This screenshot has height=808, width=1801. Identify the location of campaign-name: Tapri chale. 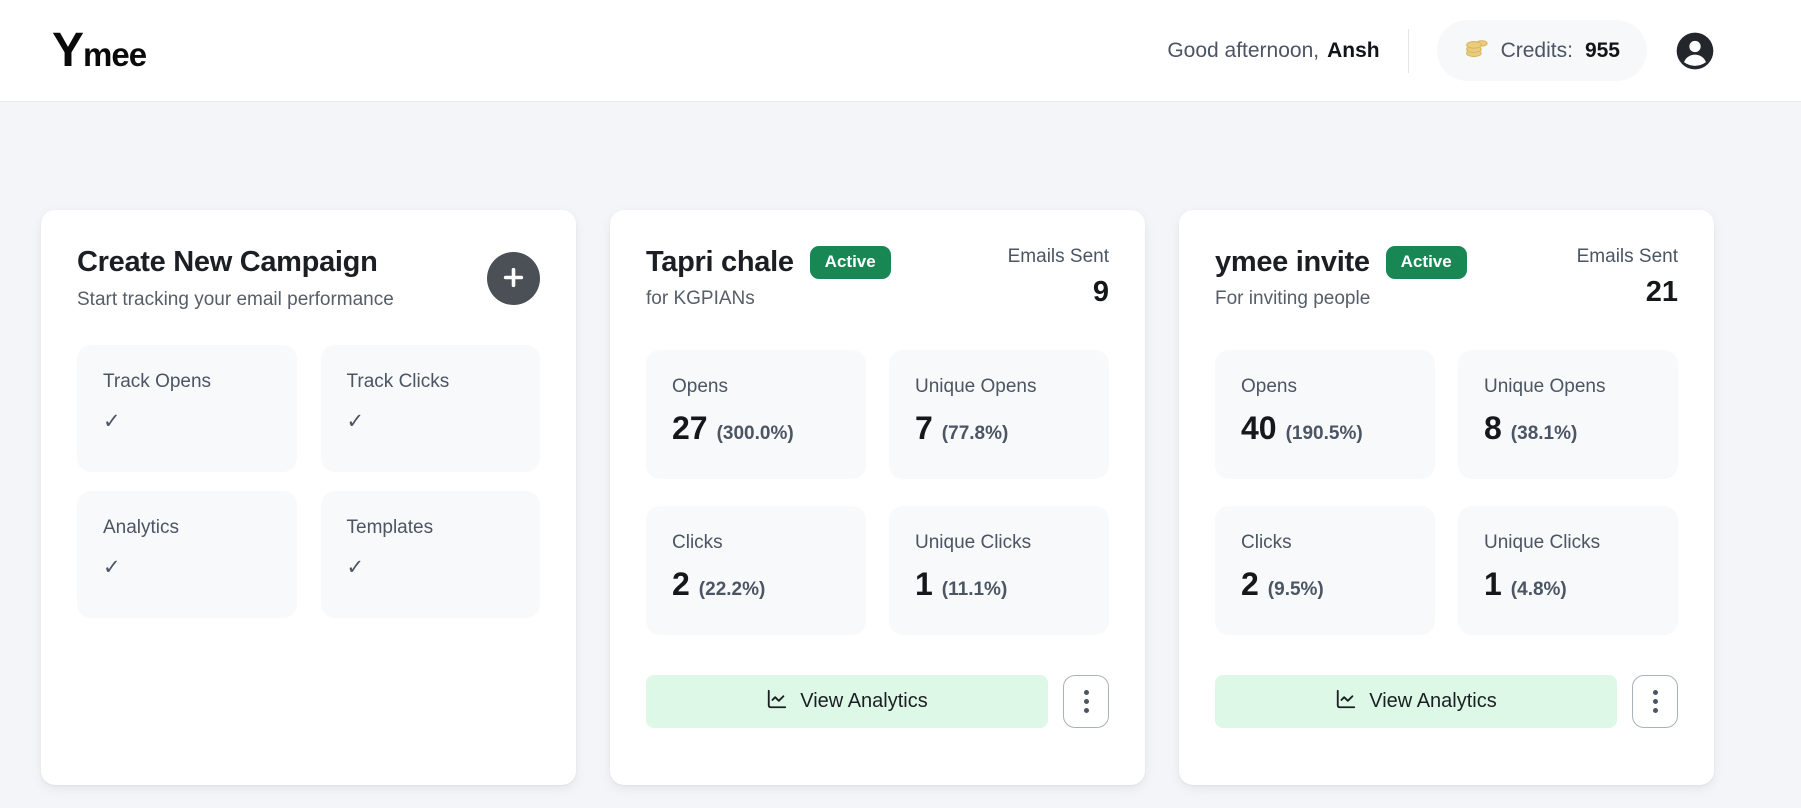
(720, 262).